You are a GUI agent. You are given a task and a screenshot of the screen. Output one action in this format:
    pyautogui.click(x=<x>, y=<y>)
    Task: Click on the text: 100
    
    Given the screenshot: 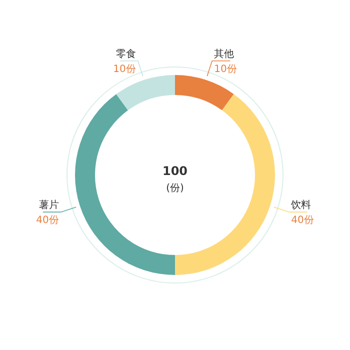 What is the action you would take?
    pyautogui.click(x=175, y=171)
    